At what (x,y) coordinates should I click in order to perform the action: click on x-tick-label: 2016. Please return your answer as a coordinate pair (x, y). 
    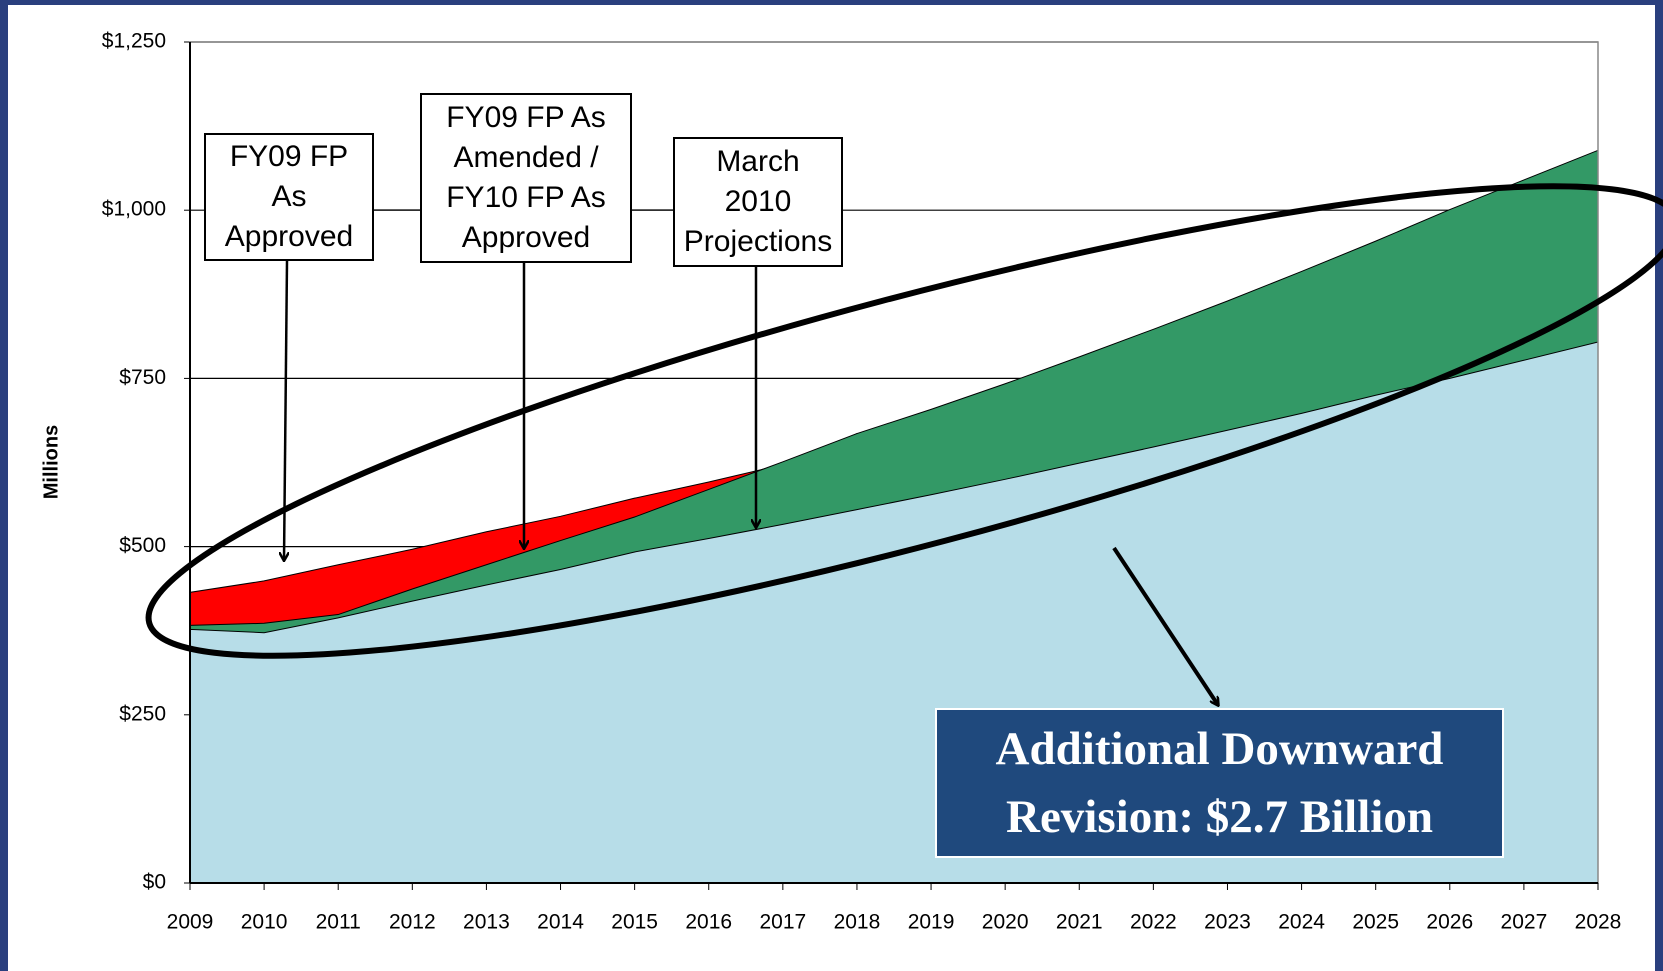
    Looking at the image, I should click on (708, 922).